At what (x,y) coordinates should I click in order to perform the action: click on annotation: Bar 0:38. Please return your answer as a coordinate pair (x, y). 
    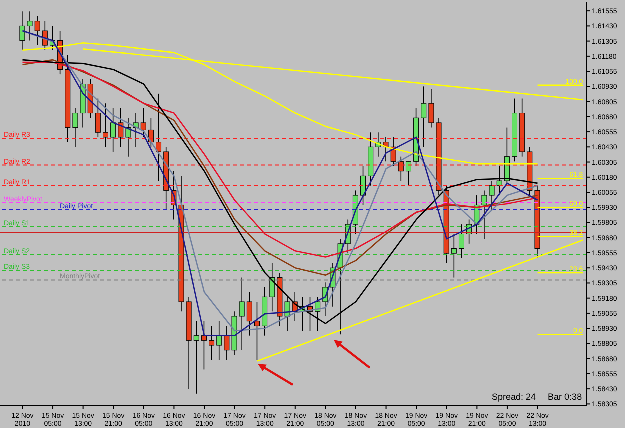
    Looking at the image, I should click on (565, 397).